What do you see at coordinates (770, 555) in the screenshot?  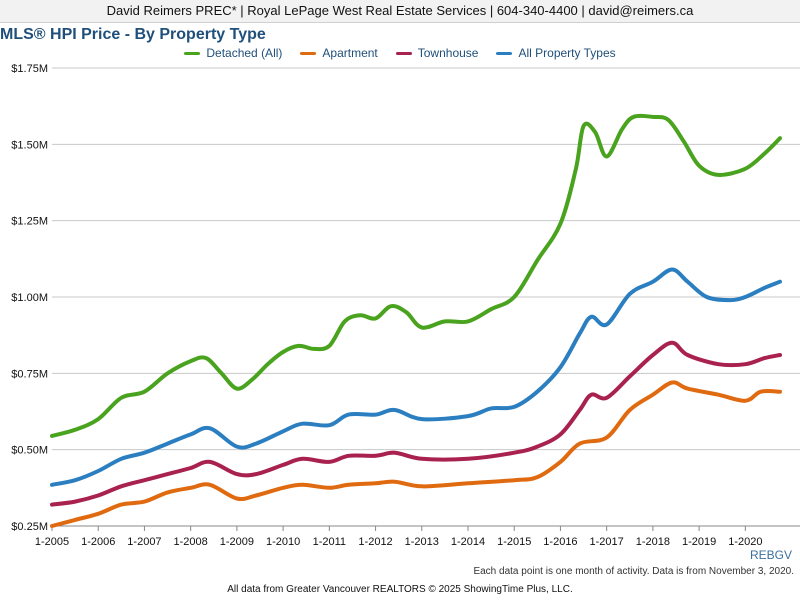 I see `source-tag: REBGV` at bounding box center [770, 555].